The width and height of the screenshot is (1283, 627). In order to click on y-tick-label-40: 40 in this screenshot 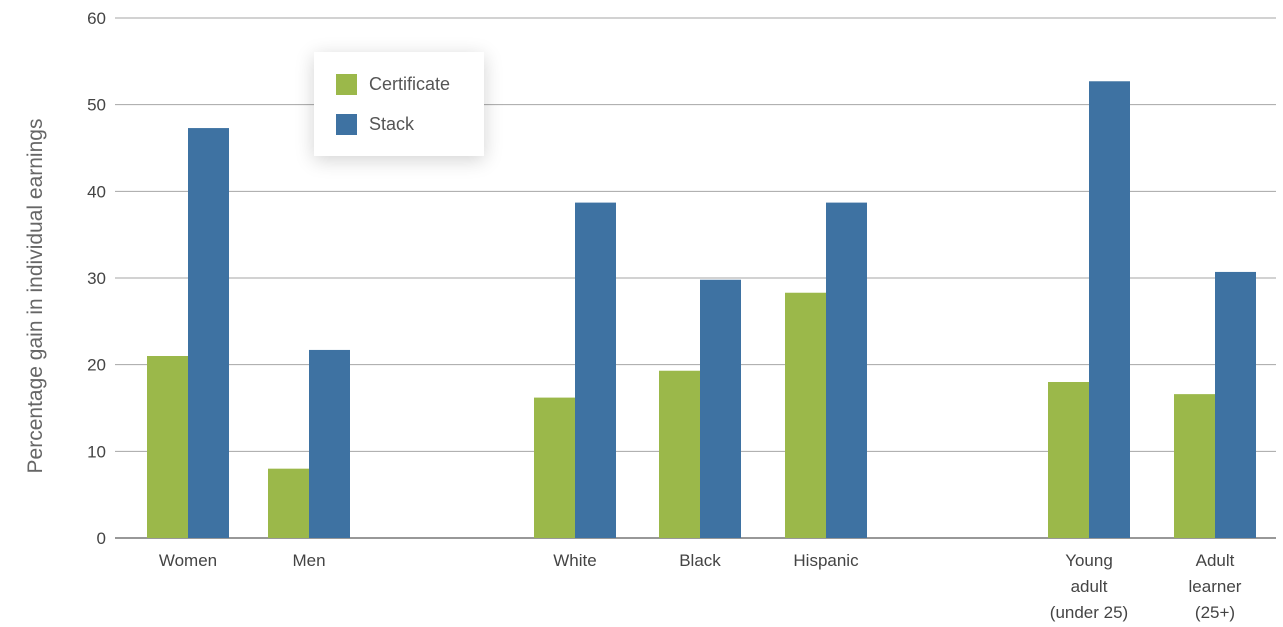, I will do `click(96, 191)`.